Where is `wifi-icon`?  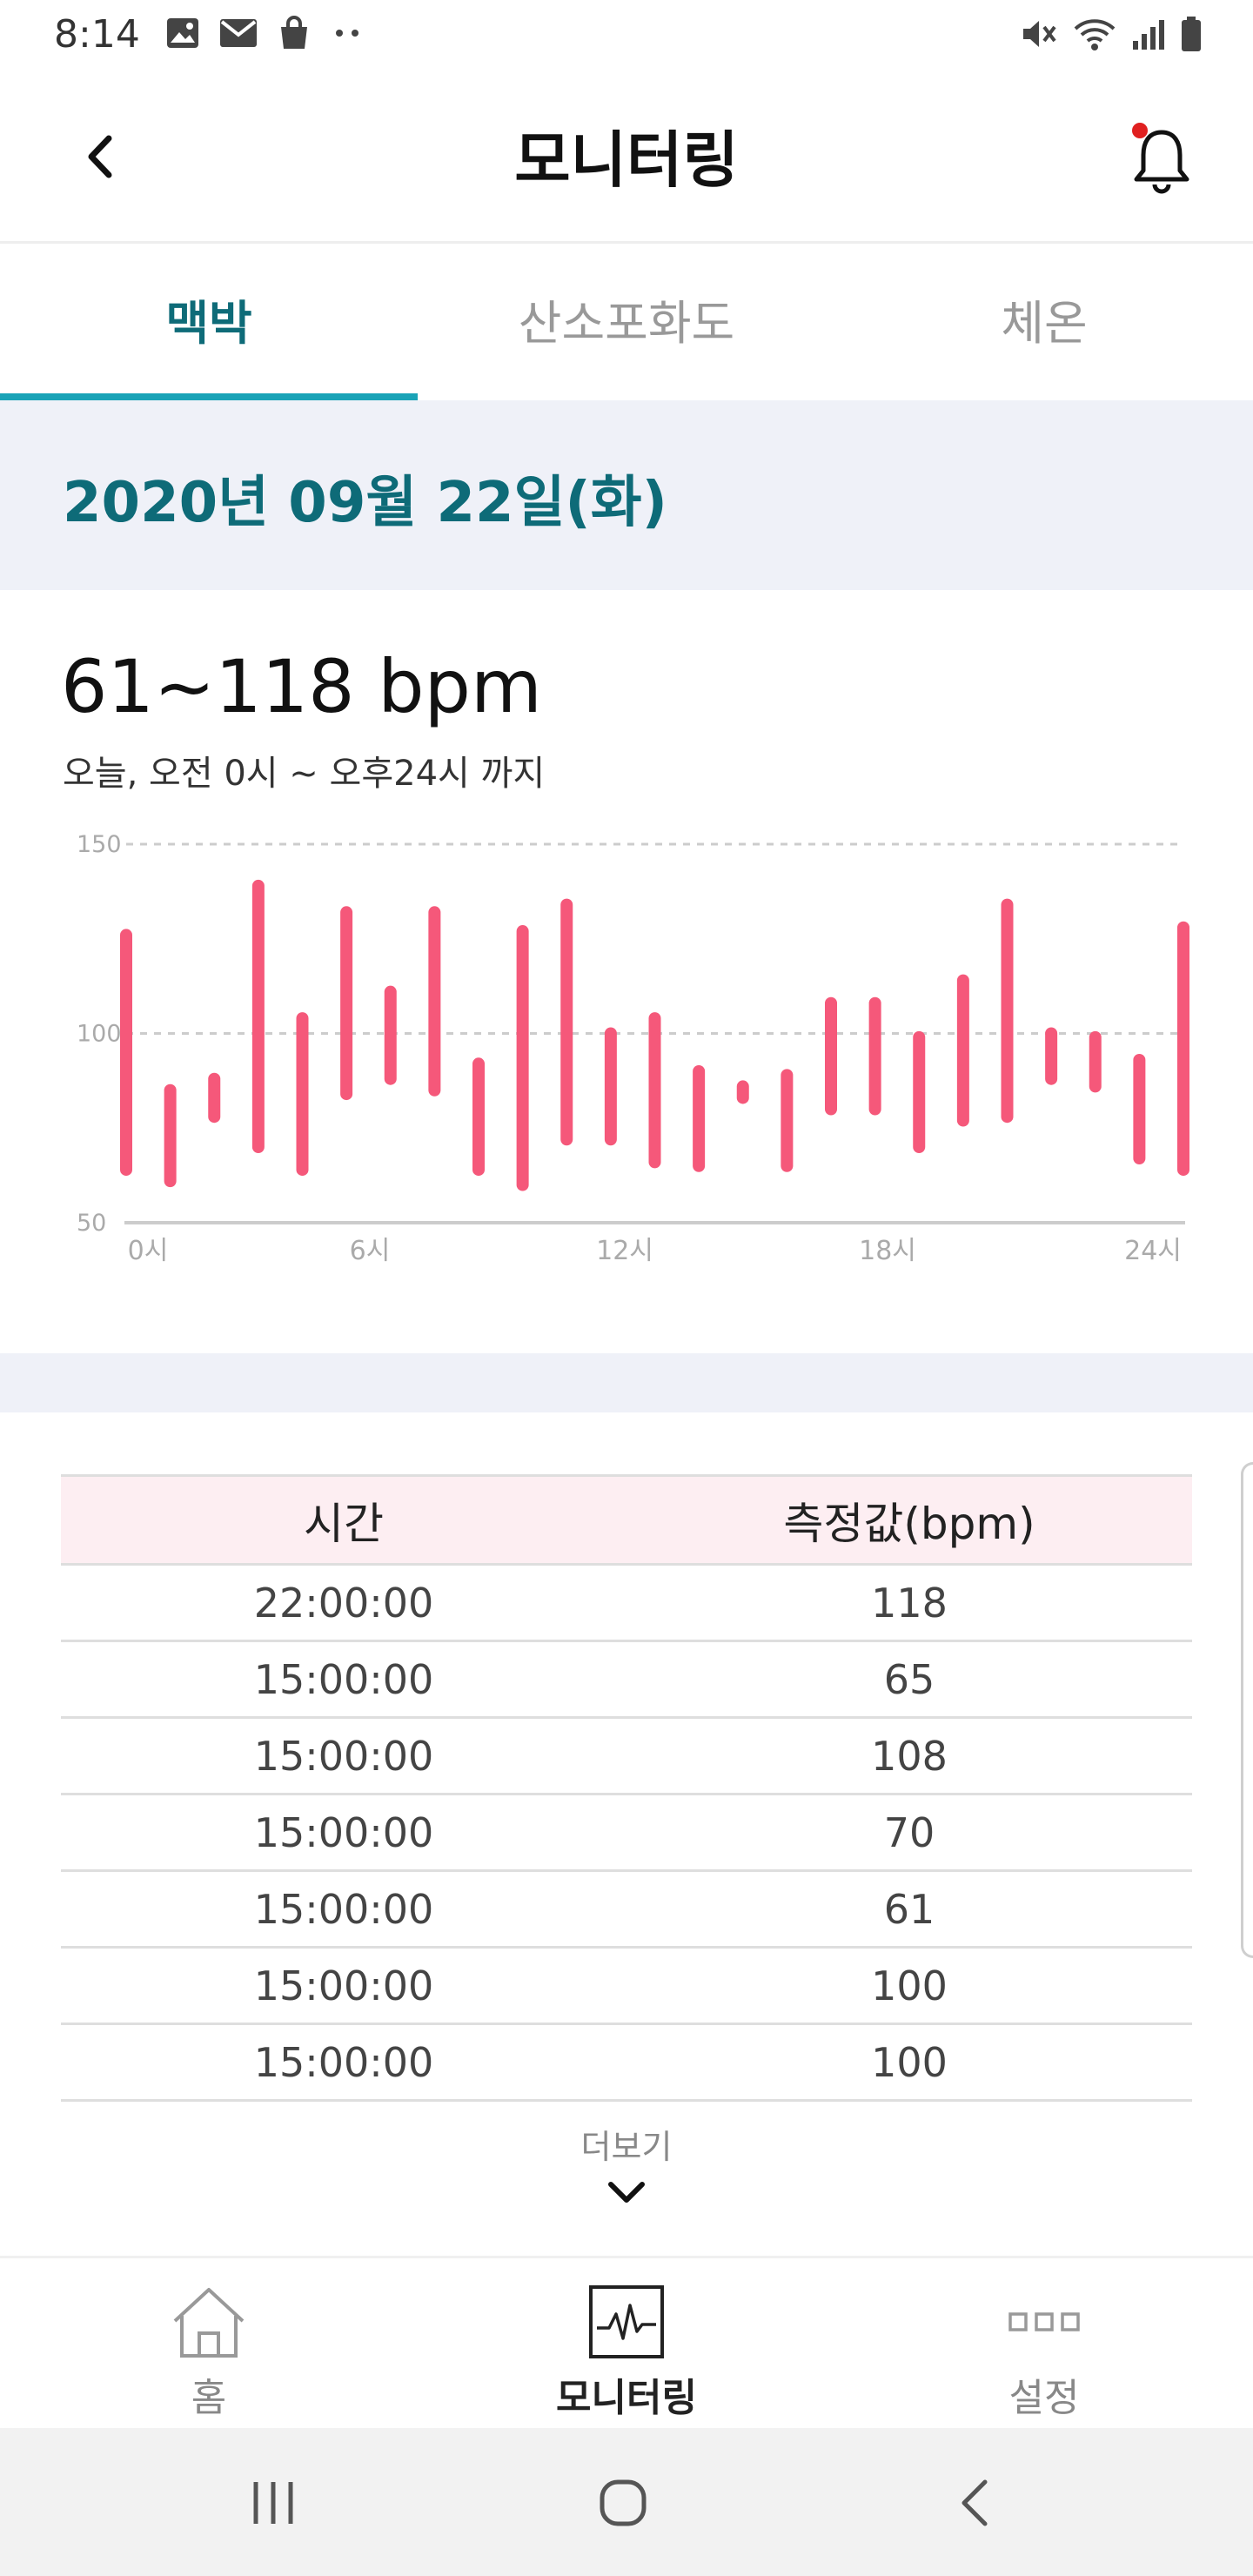 wifi-icon is located at coordinates (1095, 34).